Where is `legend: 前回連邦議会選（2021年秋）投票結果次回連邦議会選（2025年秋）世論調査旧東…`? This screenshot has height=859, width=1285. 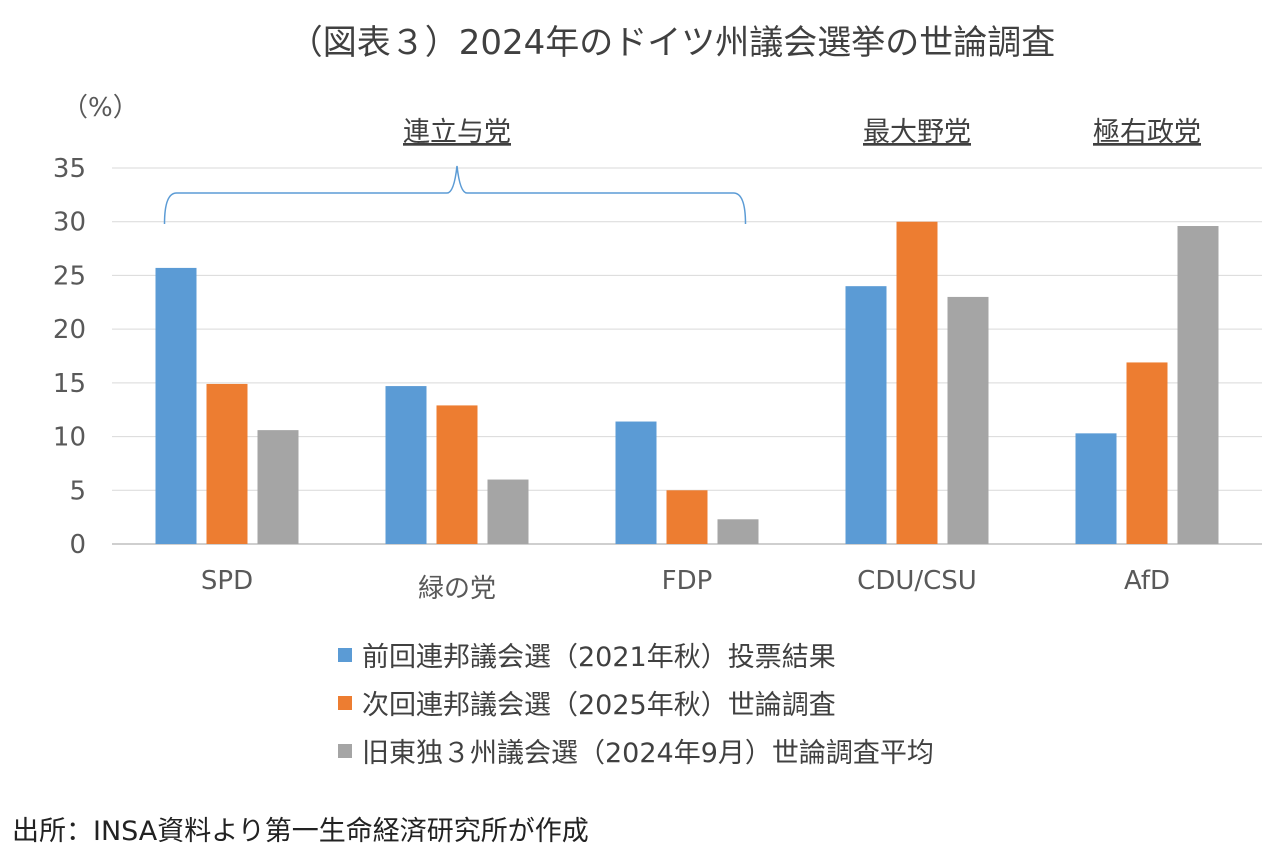 legend: 前回連邦議会選（2021年秋）投票結果次回連邦議会選（2025年秋）世論調査旧東… is located at coordinates (636, 705).